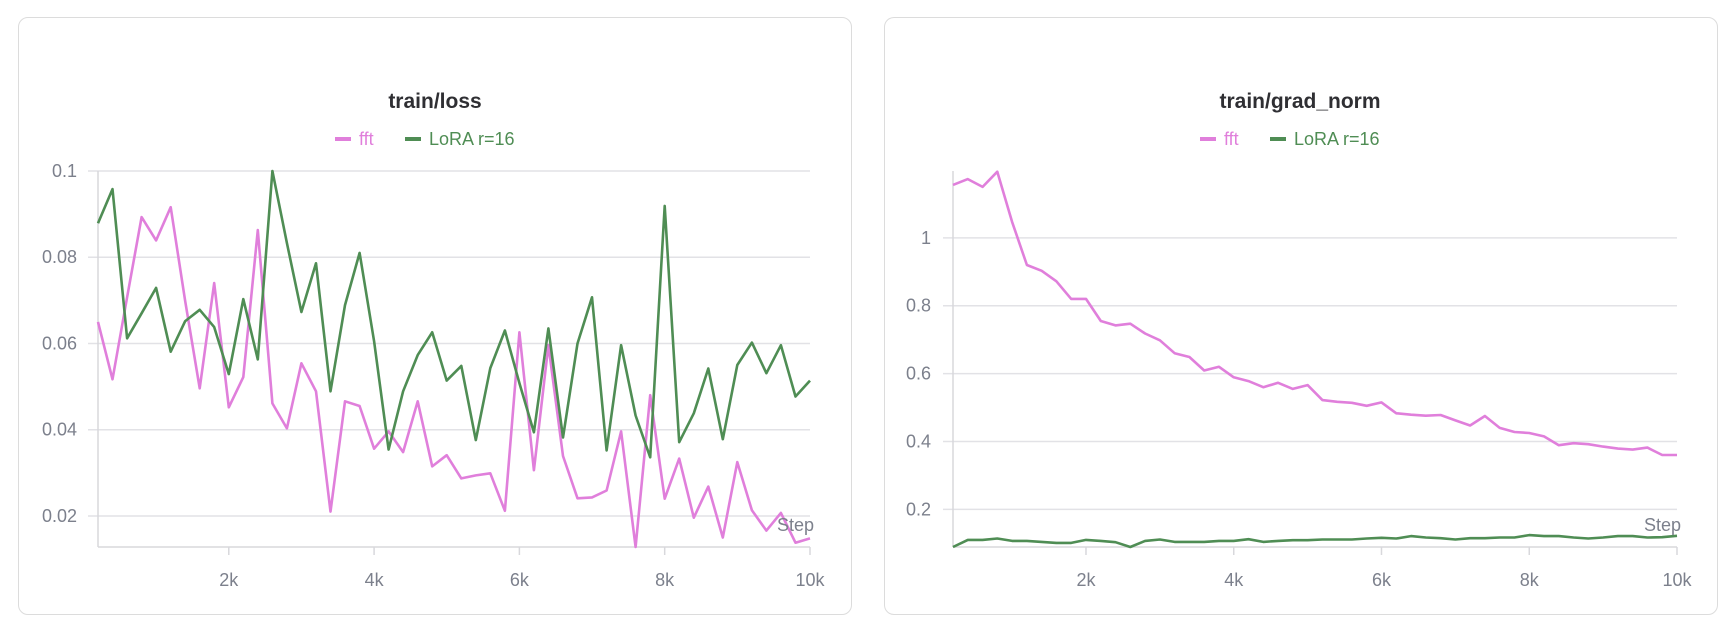 The width and height of the screenshot is (1726, 630). What do you see at coordinates (59, 257) in the screenshot?
I see `y-tick-label: 0.08` at bounding box center [59, 257].